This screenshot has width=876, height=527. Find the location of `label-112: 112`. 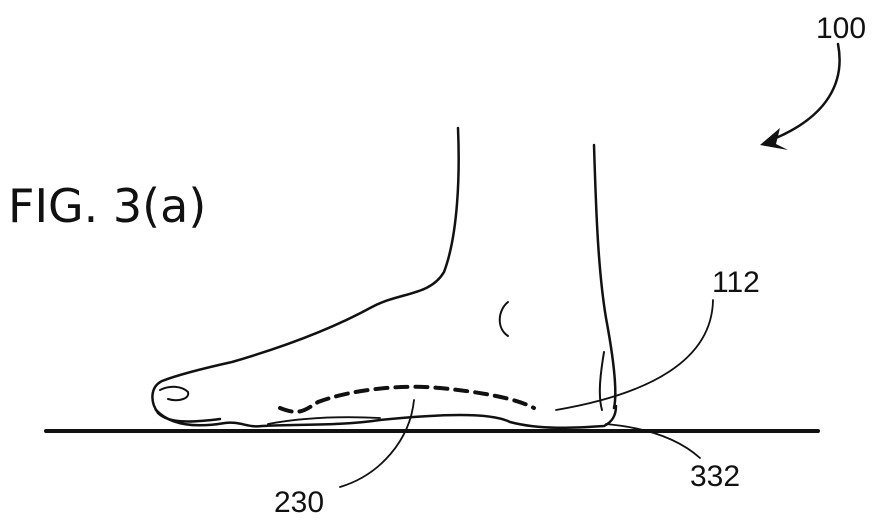

label-112: 112 is located at coordinates (736, 282).